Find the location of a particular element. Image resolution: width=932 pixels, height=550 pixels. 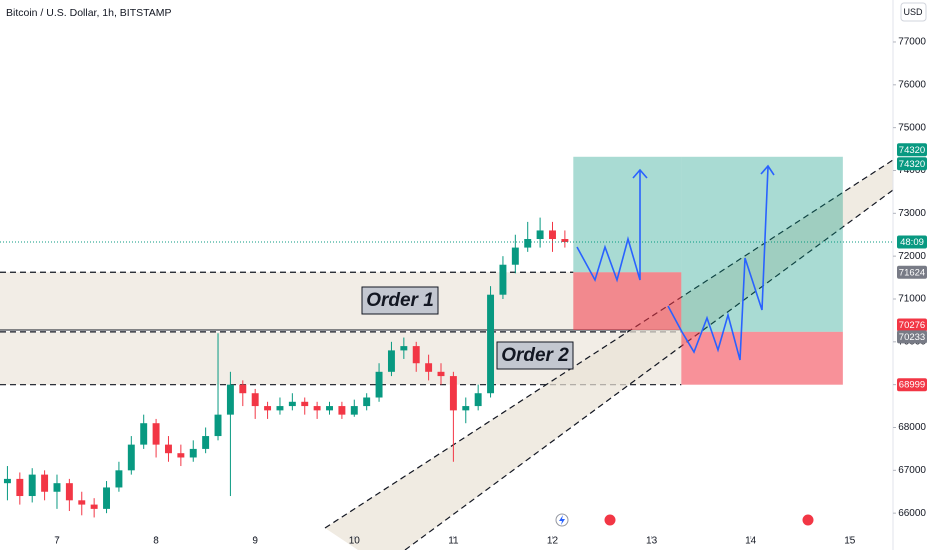

y-tick-label: 71000 is located at coordinates (912, 299).